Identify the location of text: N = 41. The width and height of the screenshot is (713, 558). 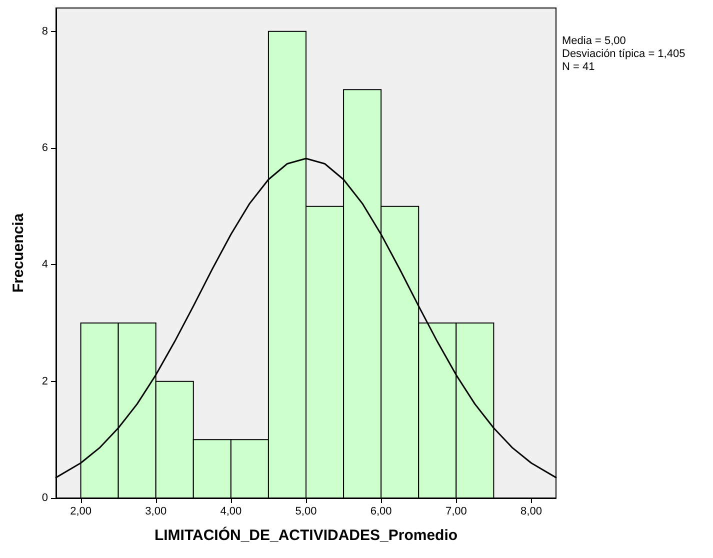
(579, 67).